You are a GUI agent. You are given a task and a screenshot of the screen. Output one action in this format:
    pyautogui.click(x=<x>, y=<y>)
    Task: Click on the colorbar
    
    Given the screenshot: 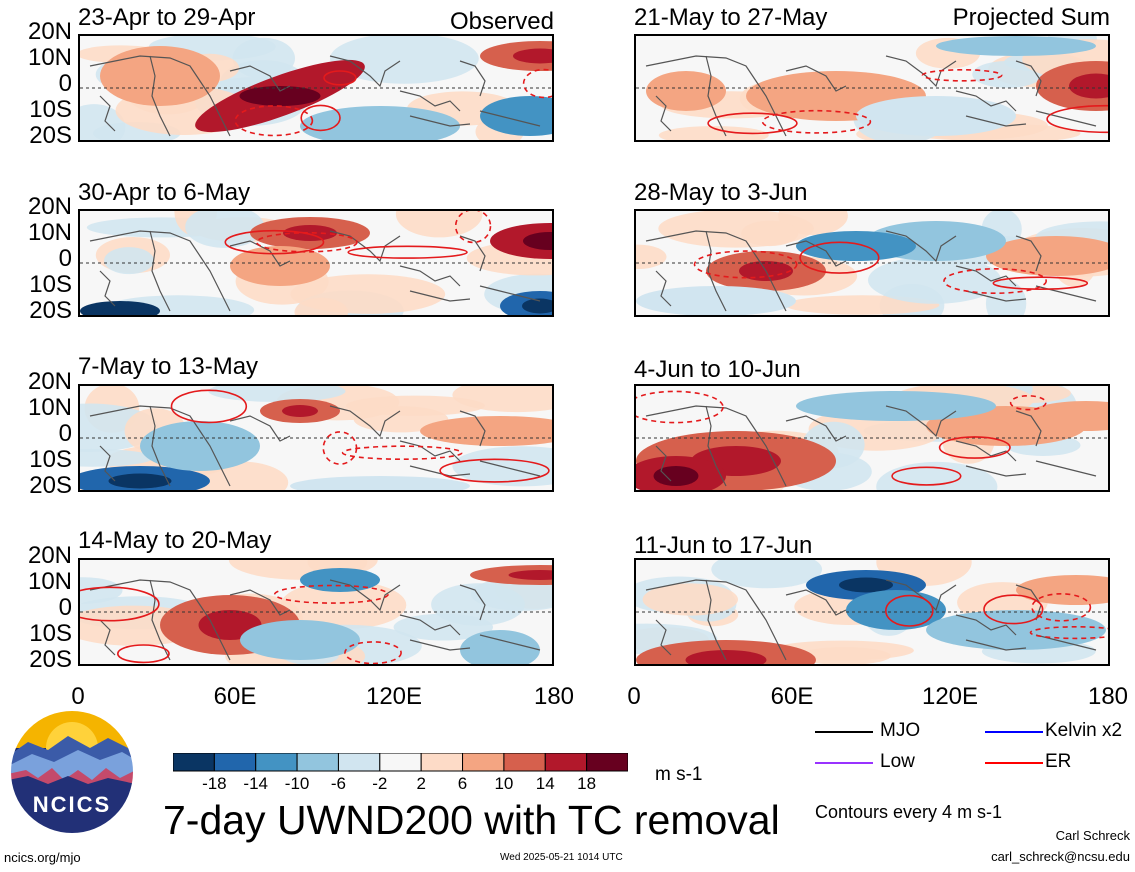 What is the action you would take?
    pyautogui.click(x=400, y=765)
    